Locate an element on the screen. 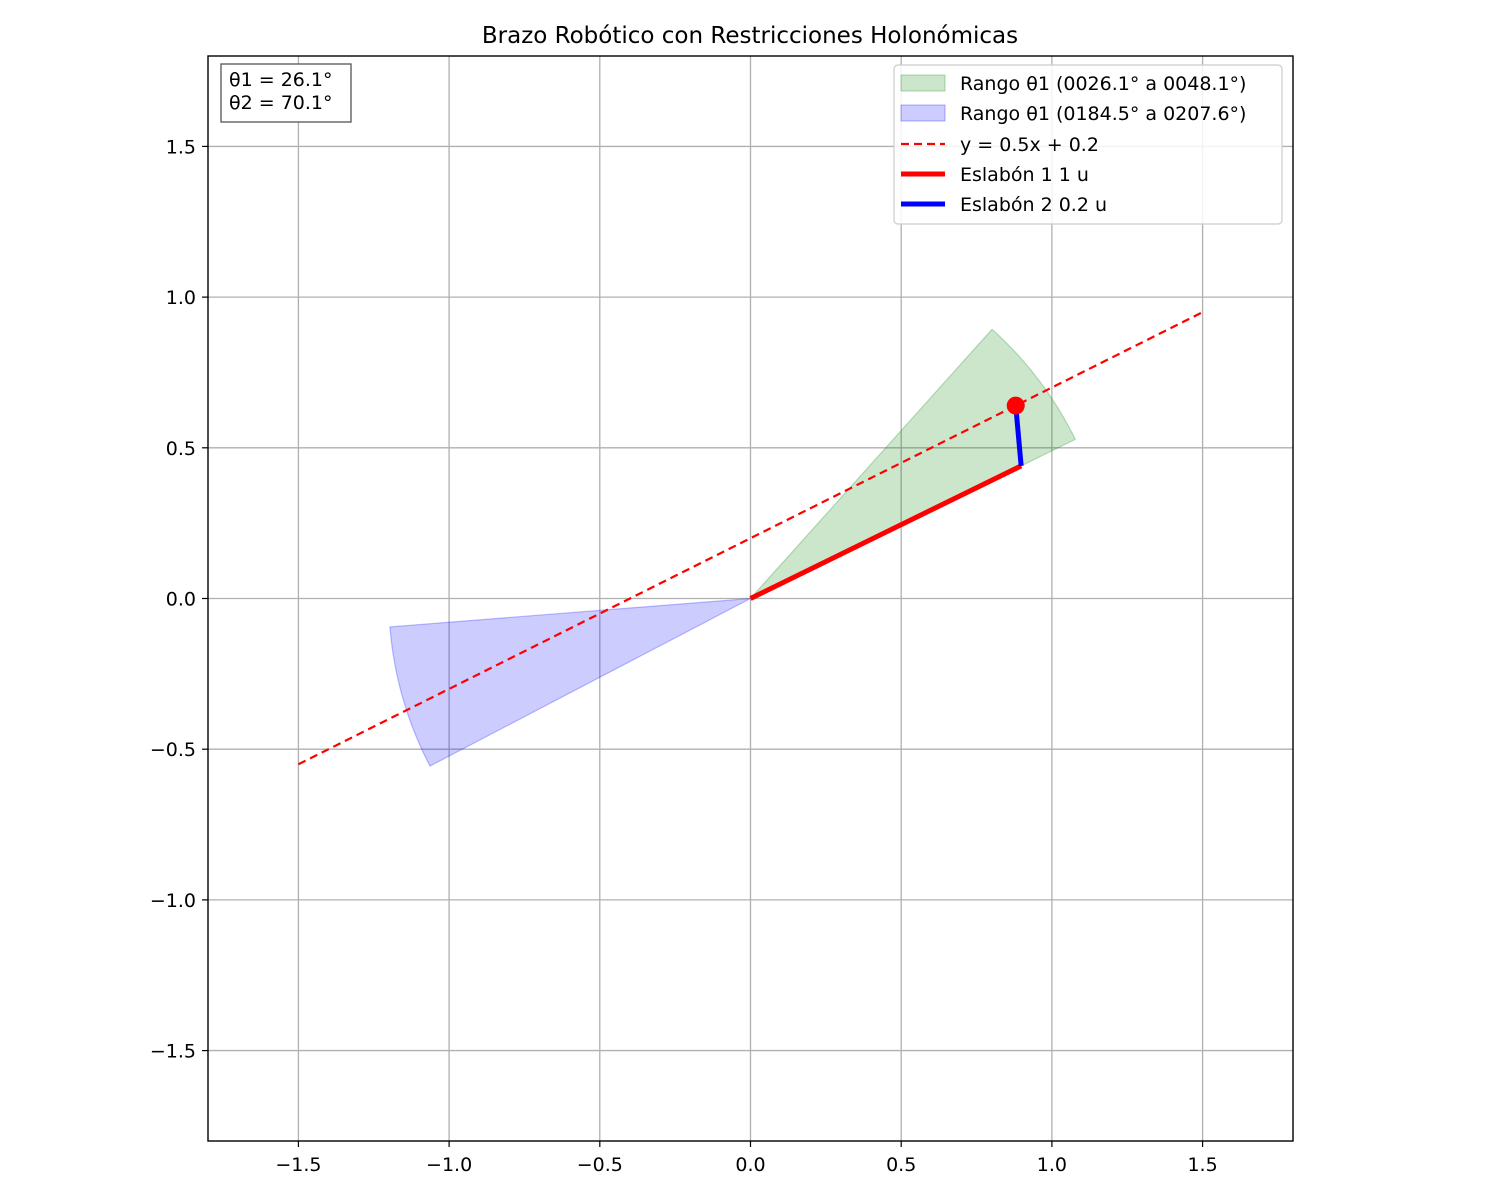 The width and height of the screenshot is (1500, 1200). info-box-frame is located at coordinates (286, 93).